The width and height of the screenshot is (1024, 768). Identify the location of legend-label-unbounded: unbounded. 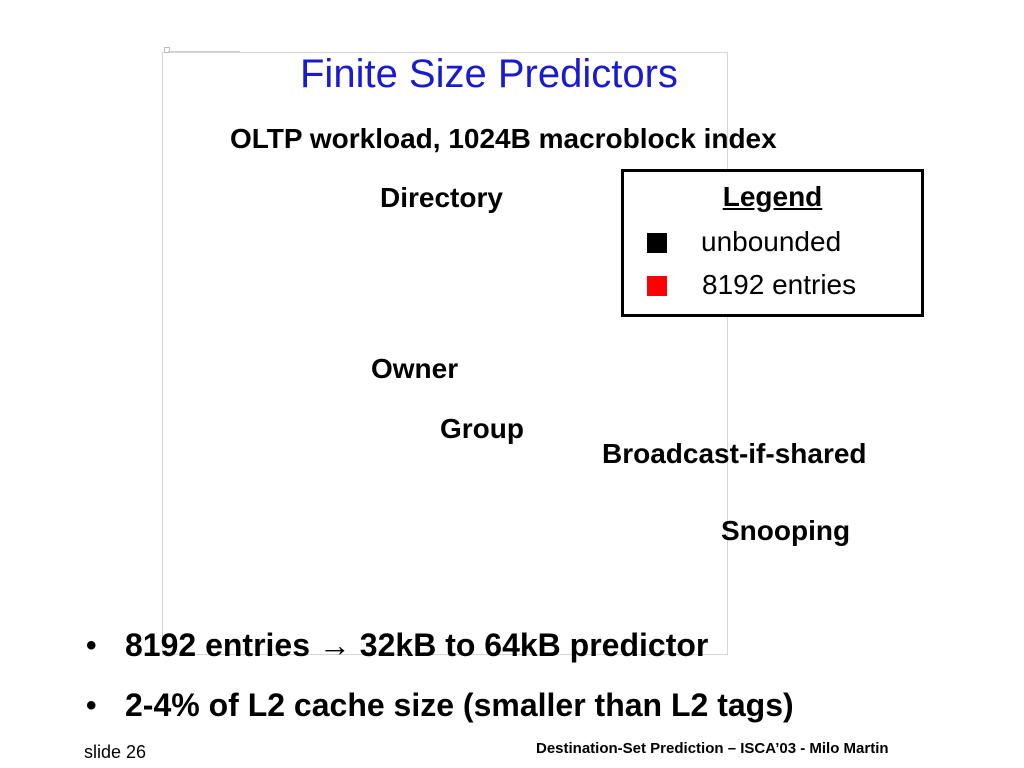
(771, 241).